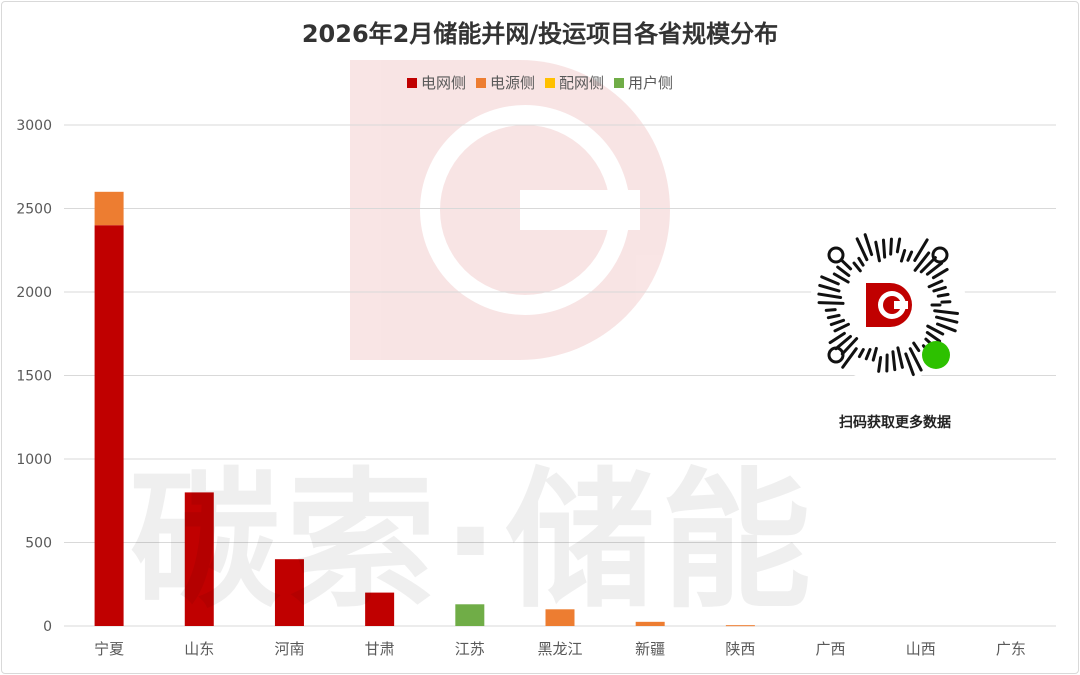 The image size is (1080, 675). Describe the element at coordinates (582, 83) in the screenshot. I see `legend-label: 配网侧` at that location.